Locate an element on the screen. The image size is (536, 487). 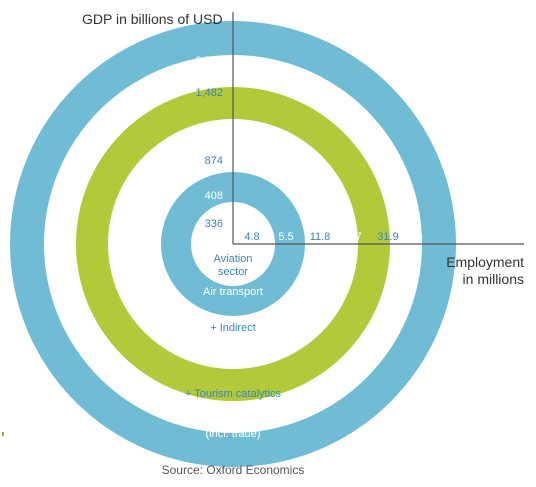
gdp-label-0: 3,557 is located at coordinates (209, 61).